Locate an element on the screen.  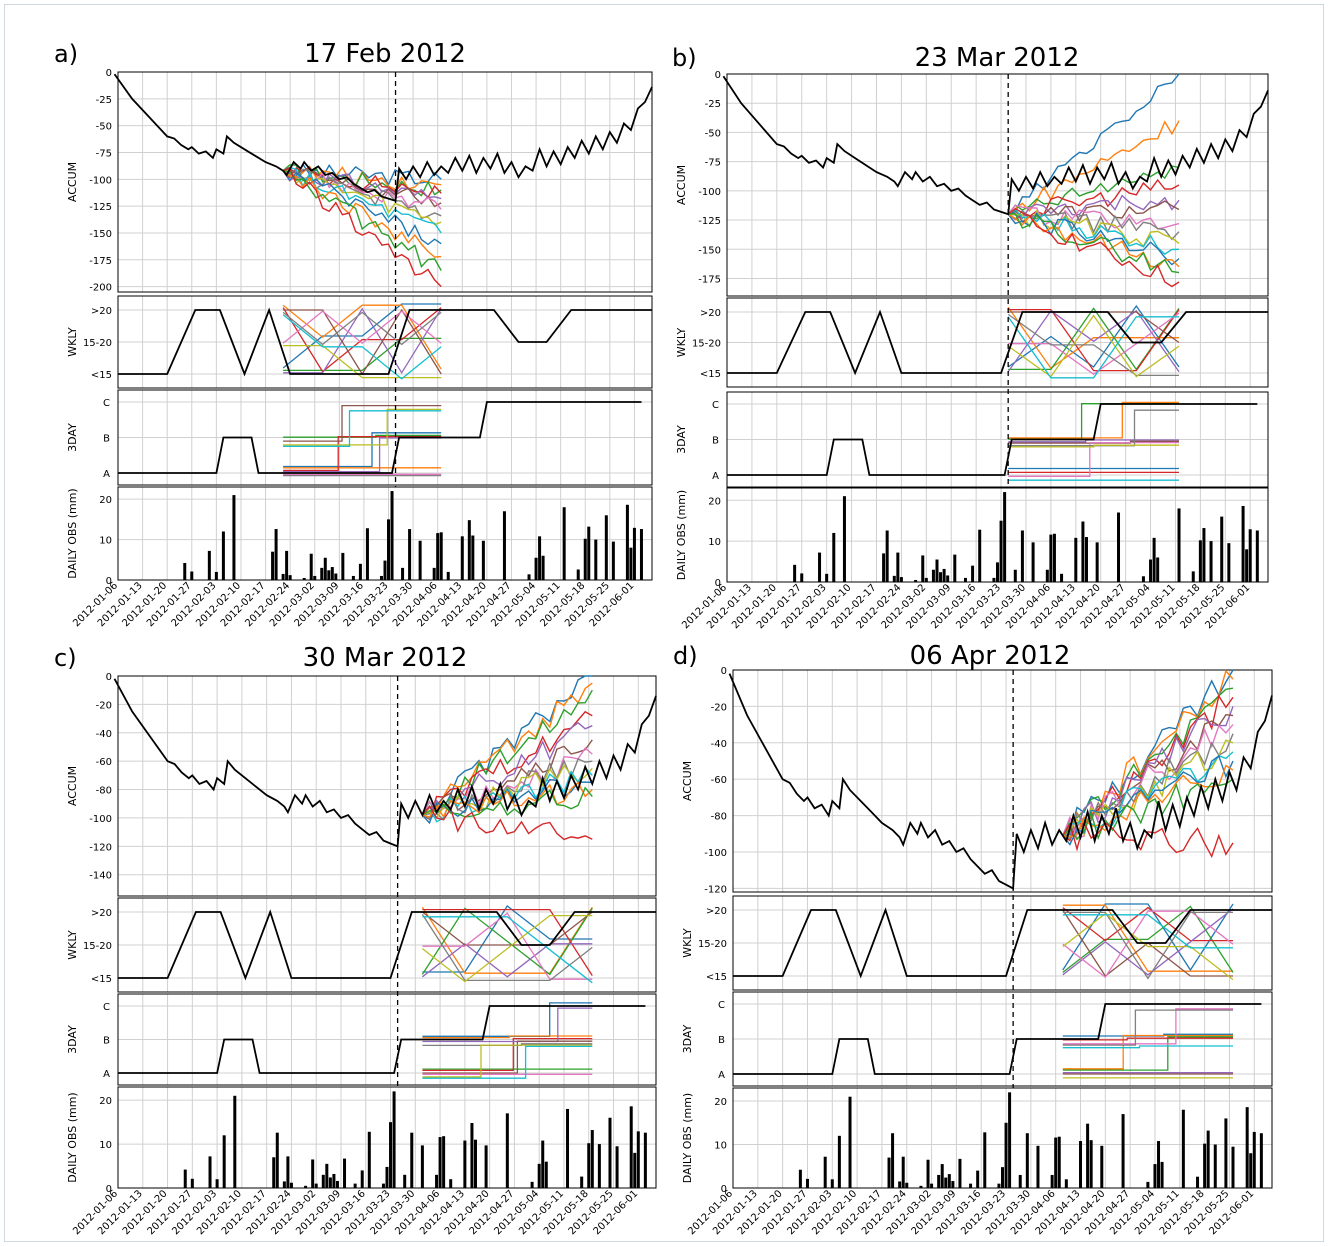
accum-tick-label: -125 is located at coordinates (100, 207).